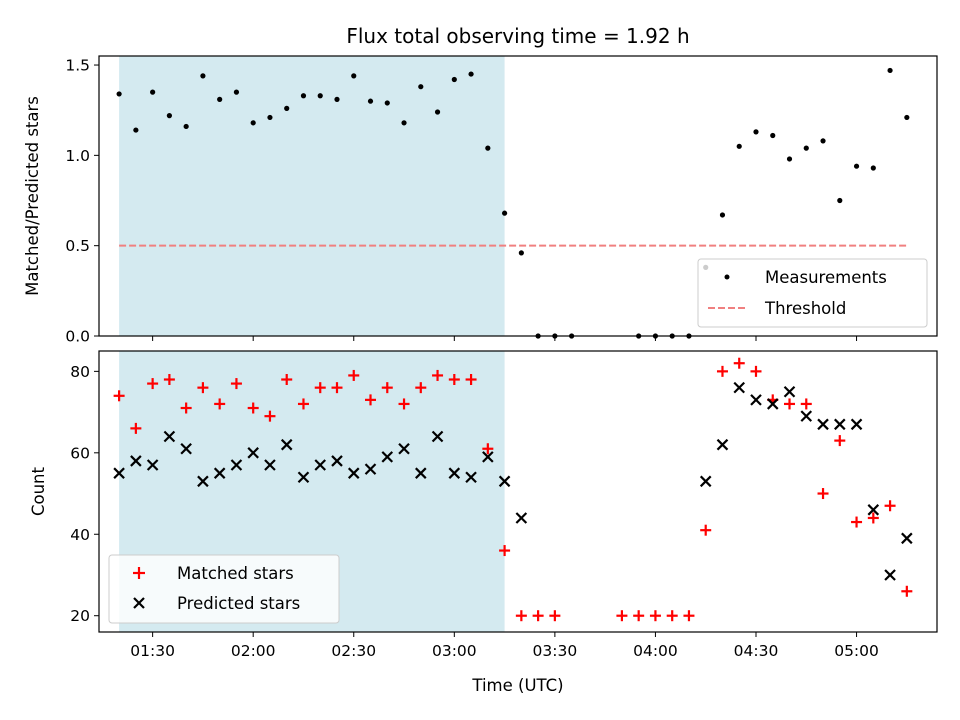 The height and width of the screenshot is (720, 960). What do you see at coordinates (655, 651) in the screenshot?
I see `x-tick-label: 04:00` at bounding box center [655, 651].